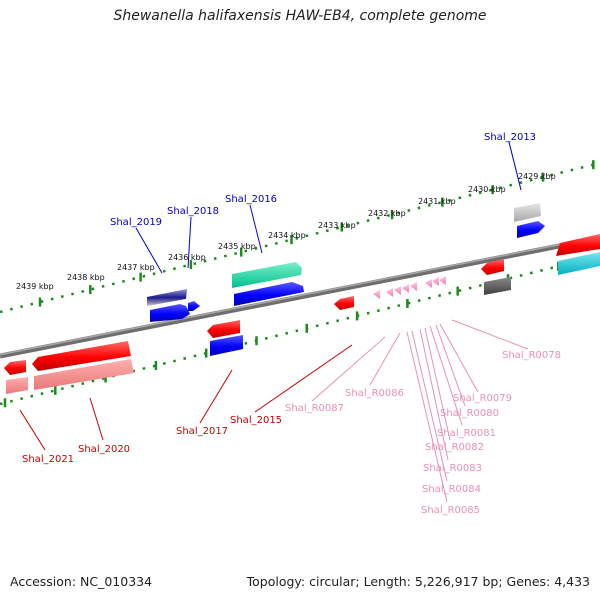 The height and width of the screenshot is (600, 600). I want to click on scale-label-2432: 2432 kbp, so click(387, 213).